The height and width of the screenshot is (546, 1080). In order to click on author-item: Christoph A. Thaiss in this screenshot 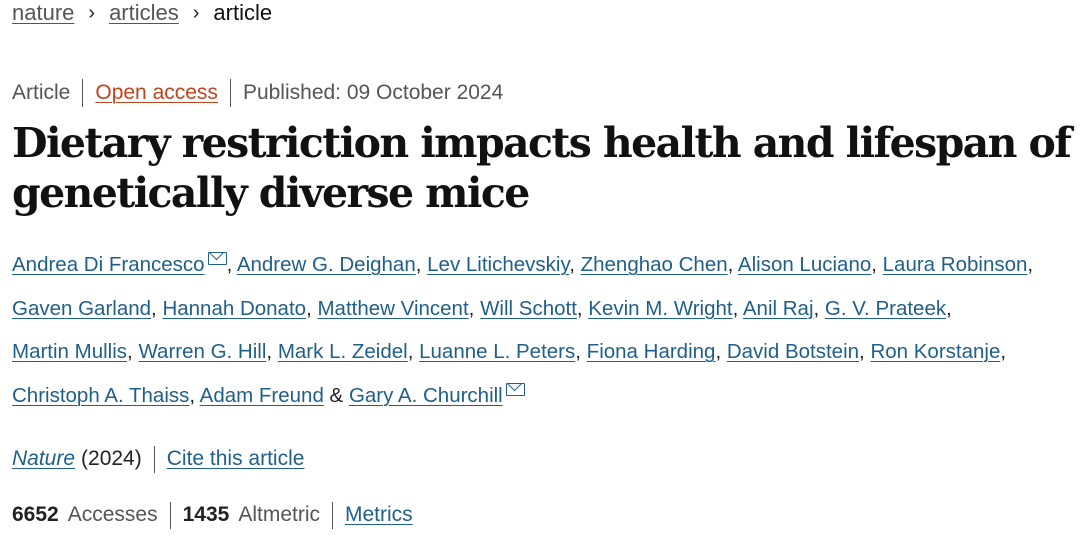, I will do `click(100, 395)`.